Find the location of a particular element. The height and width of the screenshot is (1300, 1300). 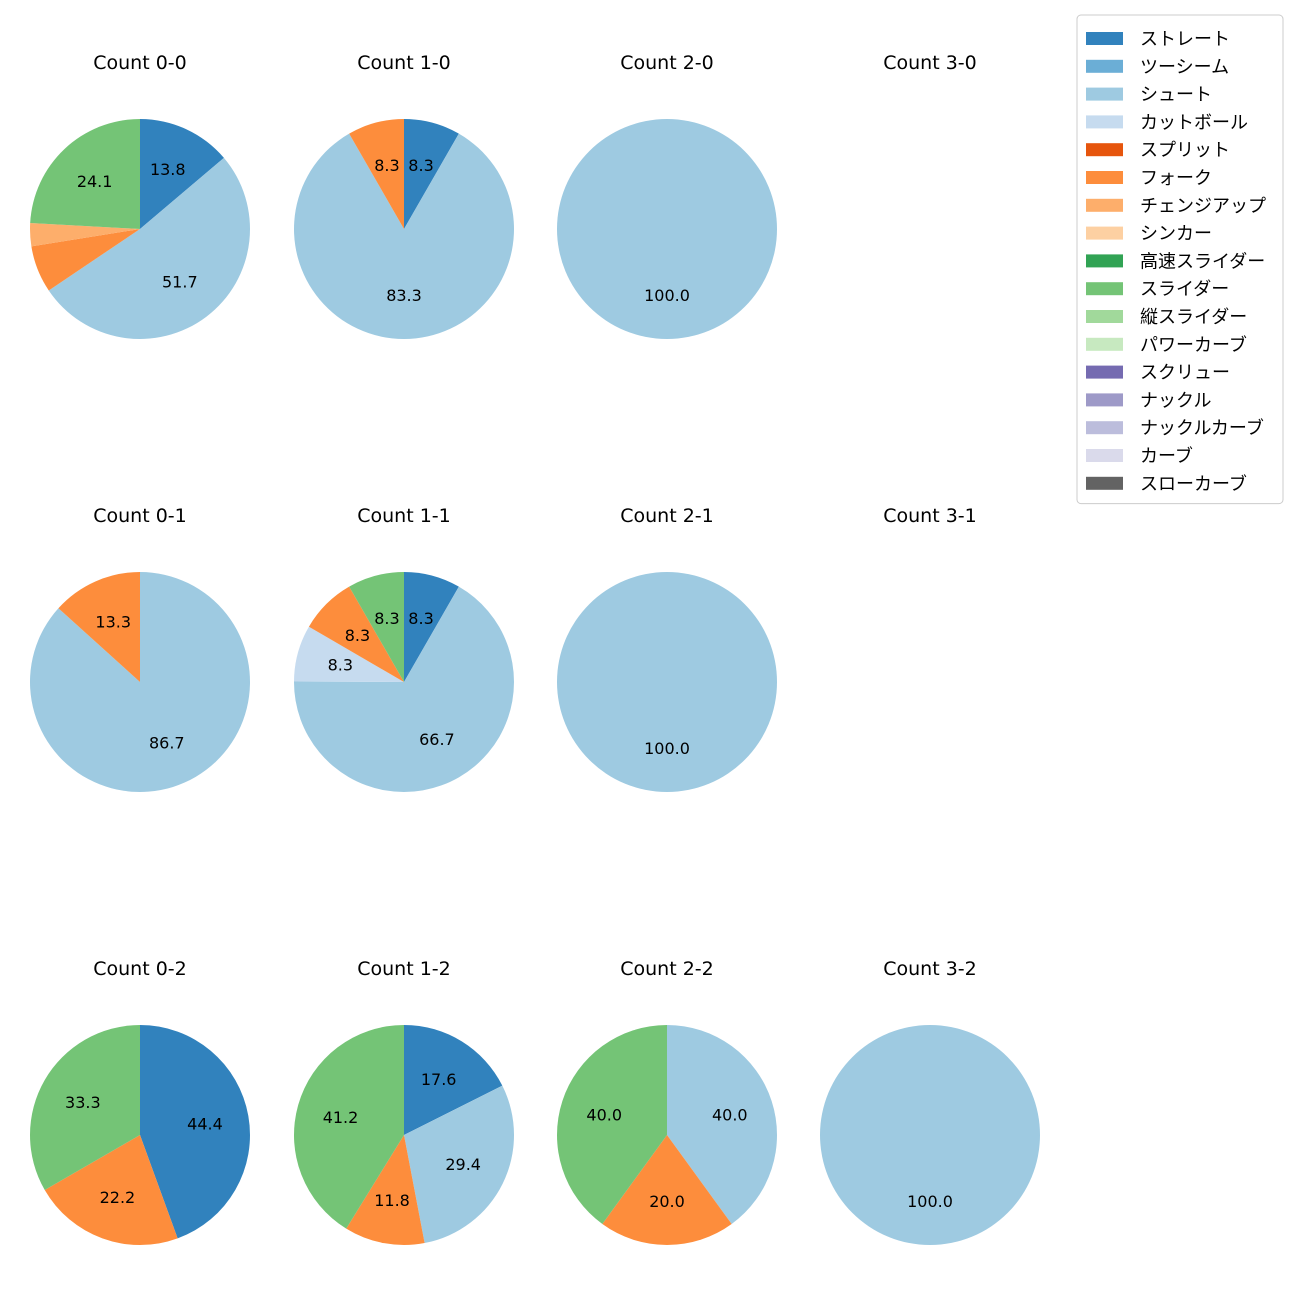

pie-panel: Count 2-0 100.0 is located at coordinates (667, 195).